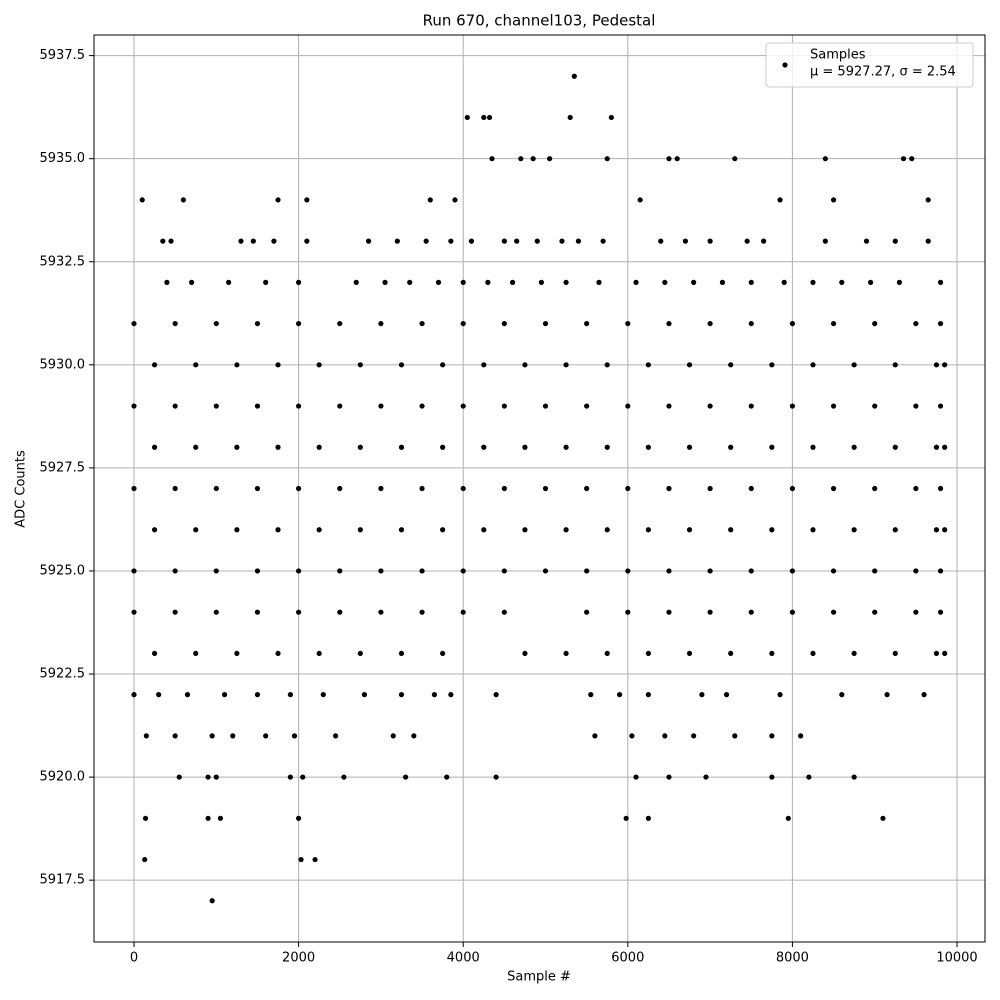 Image resolution: width=1000 pixels, height=1000 pixels. What do you see at coordinates (63, 674) in the screenshot?
I see `y-tick-label: 5922.5` at bounding box center [63, 674].